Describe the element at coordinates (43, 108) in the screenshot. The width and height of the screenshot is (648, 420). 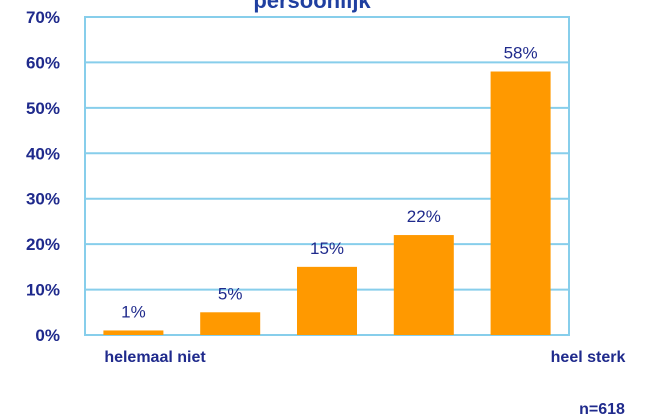
I see `y-tick-label: 50%` at that location.